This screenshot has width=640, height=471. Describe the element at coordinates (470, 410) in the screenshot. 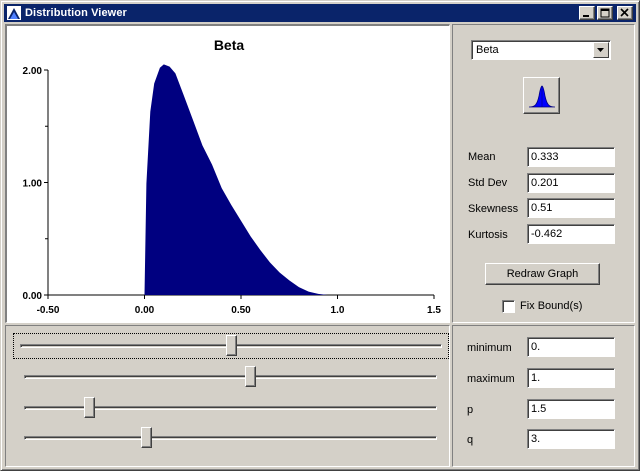

I see `p-label: p` at that location.